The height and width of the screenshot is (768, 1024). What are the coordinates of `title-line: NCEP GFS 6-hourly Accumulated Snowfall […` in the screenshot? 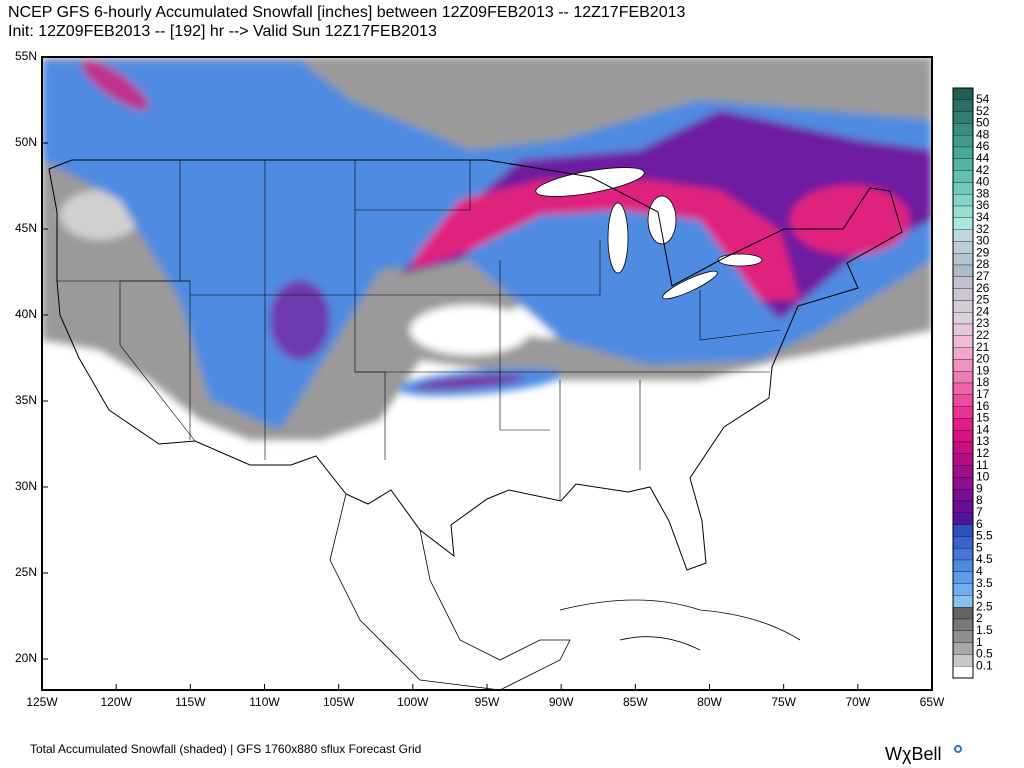 It's located at (347, 12).